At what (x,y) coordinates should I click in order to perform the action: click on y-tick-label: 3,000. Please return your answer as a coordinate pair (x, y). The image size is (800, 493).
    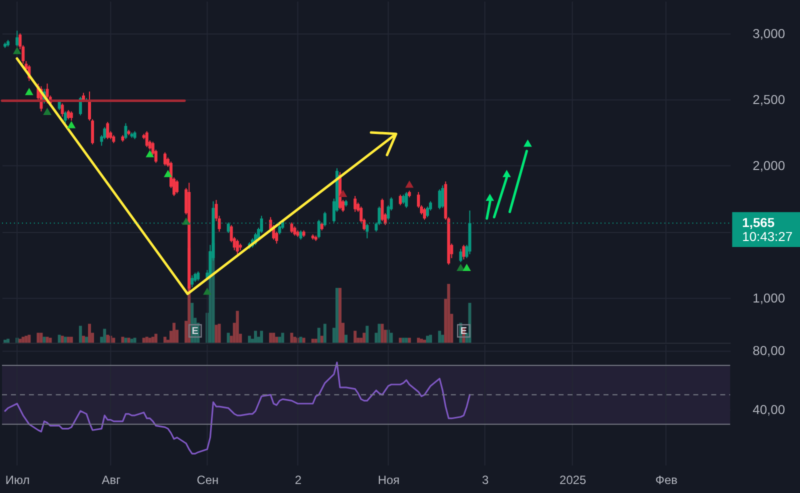
    Looking at the image, I should click on (769, 33).